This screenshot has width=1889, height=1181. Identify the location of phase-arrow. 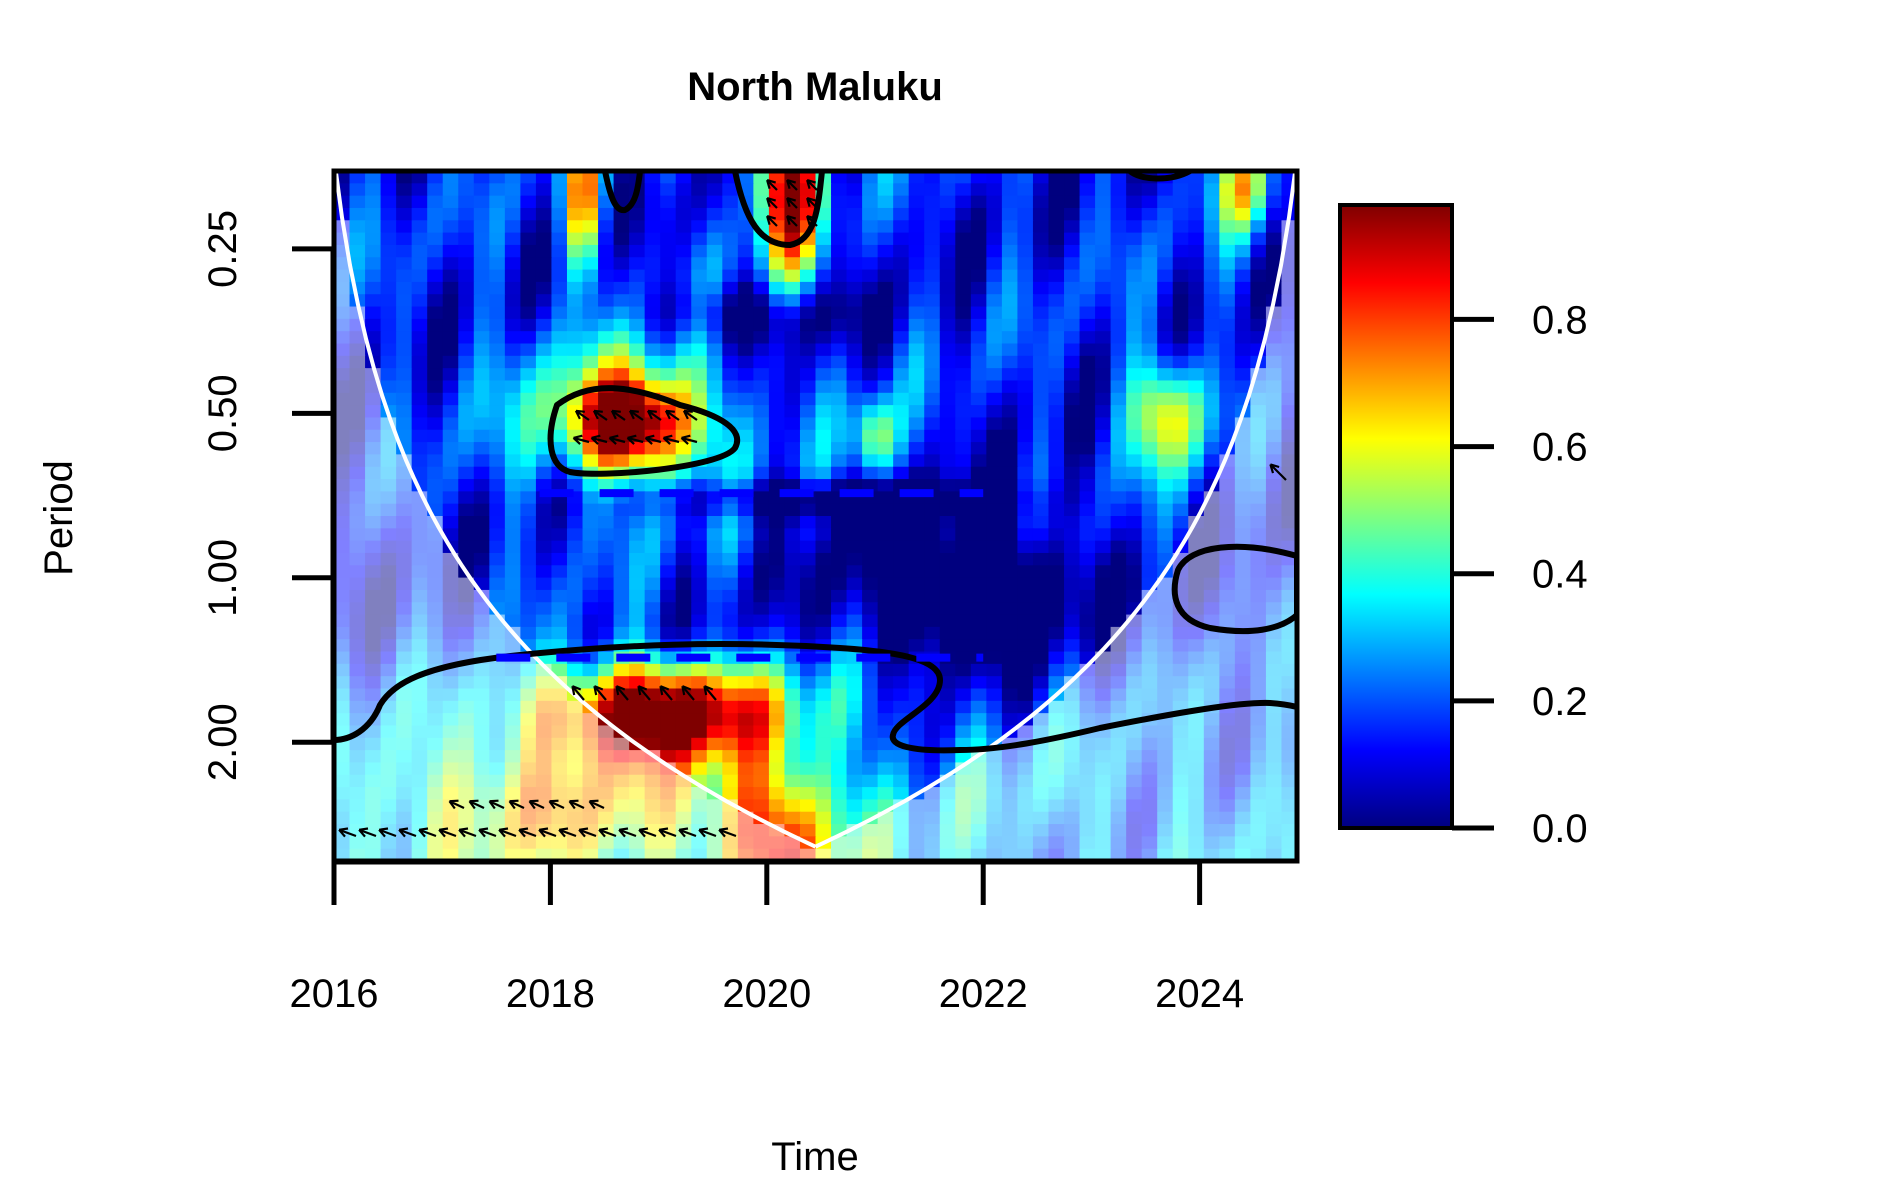
(596, 804).